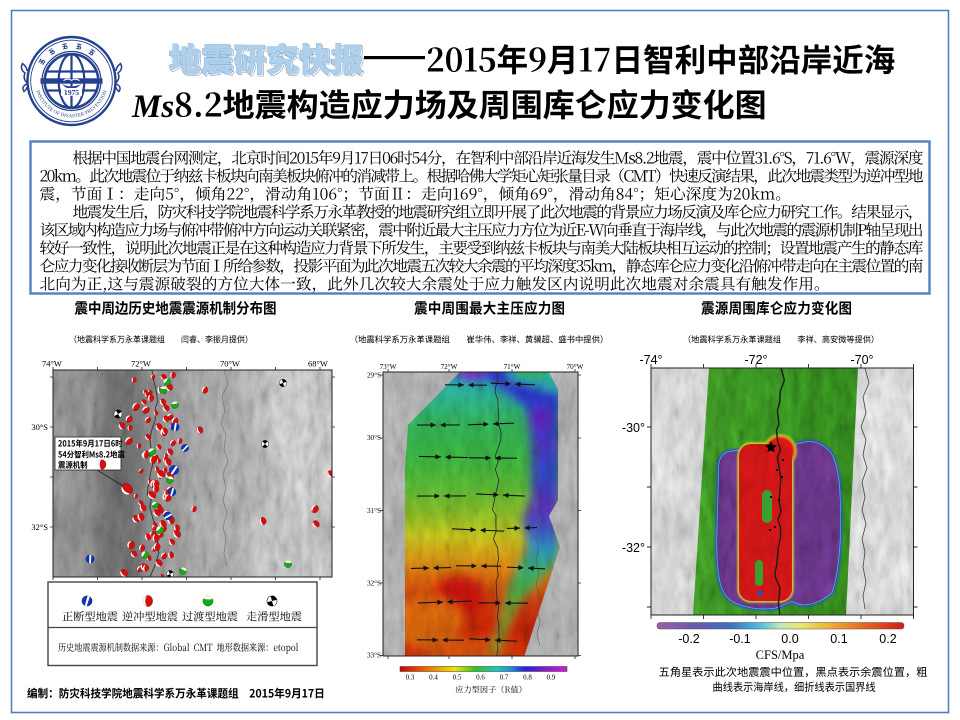 This screenshot has height=720, width=960. What do you see at coordinates (457, 678) in the screenshot?
I see `svg-text: 0.5` at bounding box center [457, 678].